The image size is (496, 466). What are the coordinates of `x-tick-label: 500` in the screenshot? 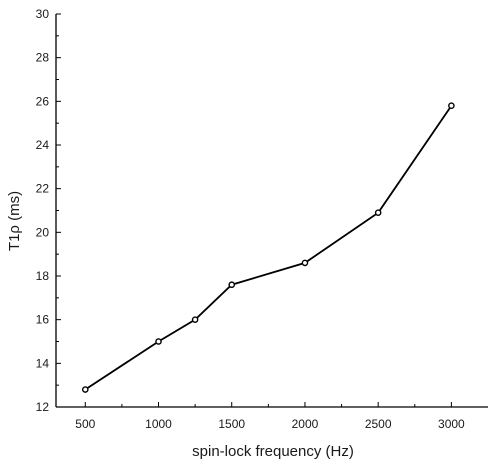 It's located at (85, 424).